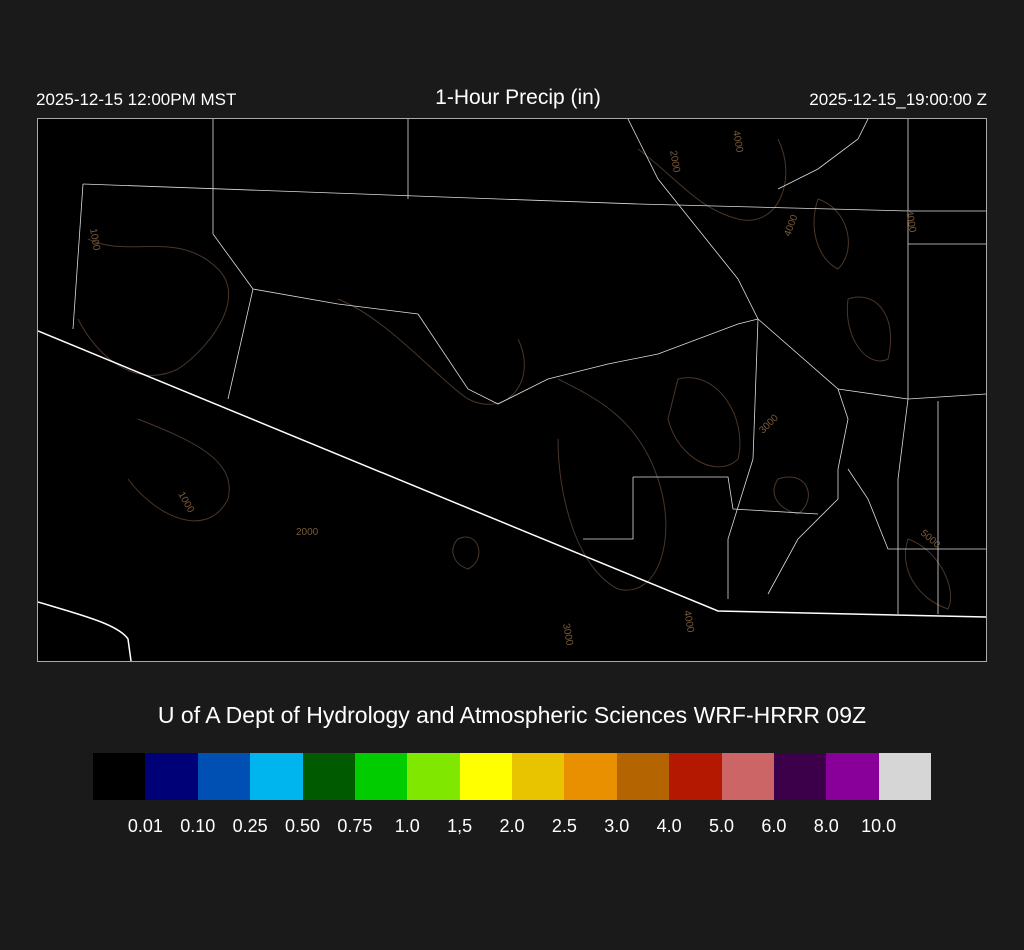  Describe the element at coordinates (460, 826) in the screenshot. I see `colorbar-label: 1,5` at that location.